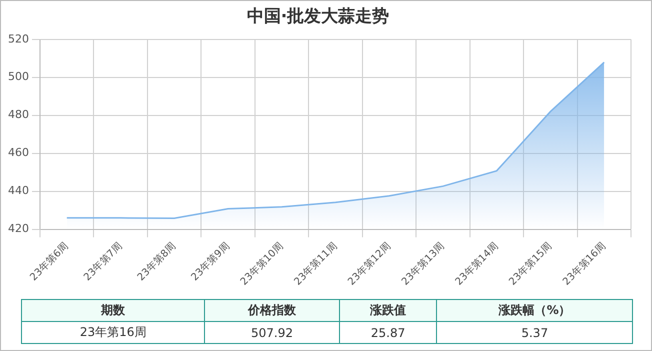 Image resolution: width=652 pixels, height=351 pixels. Describe the element at coordinates (18, 229) in the screenshot. I see `y-tick-label: 420` at that location.